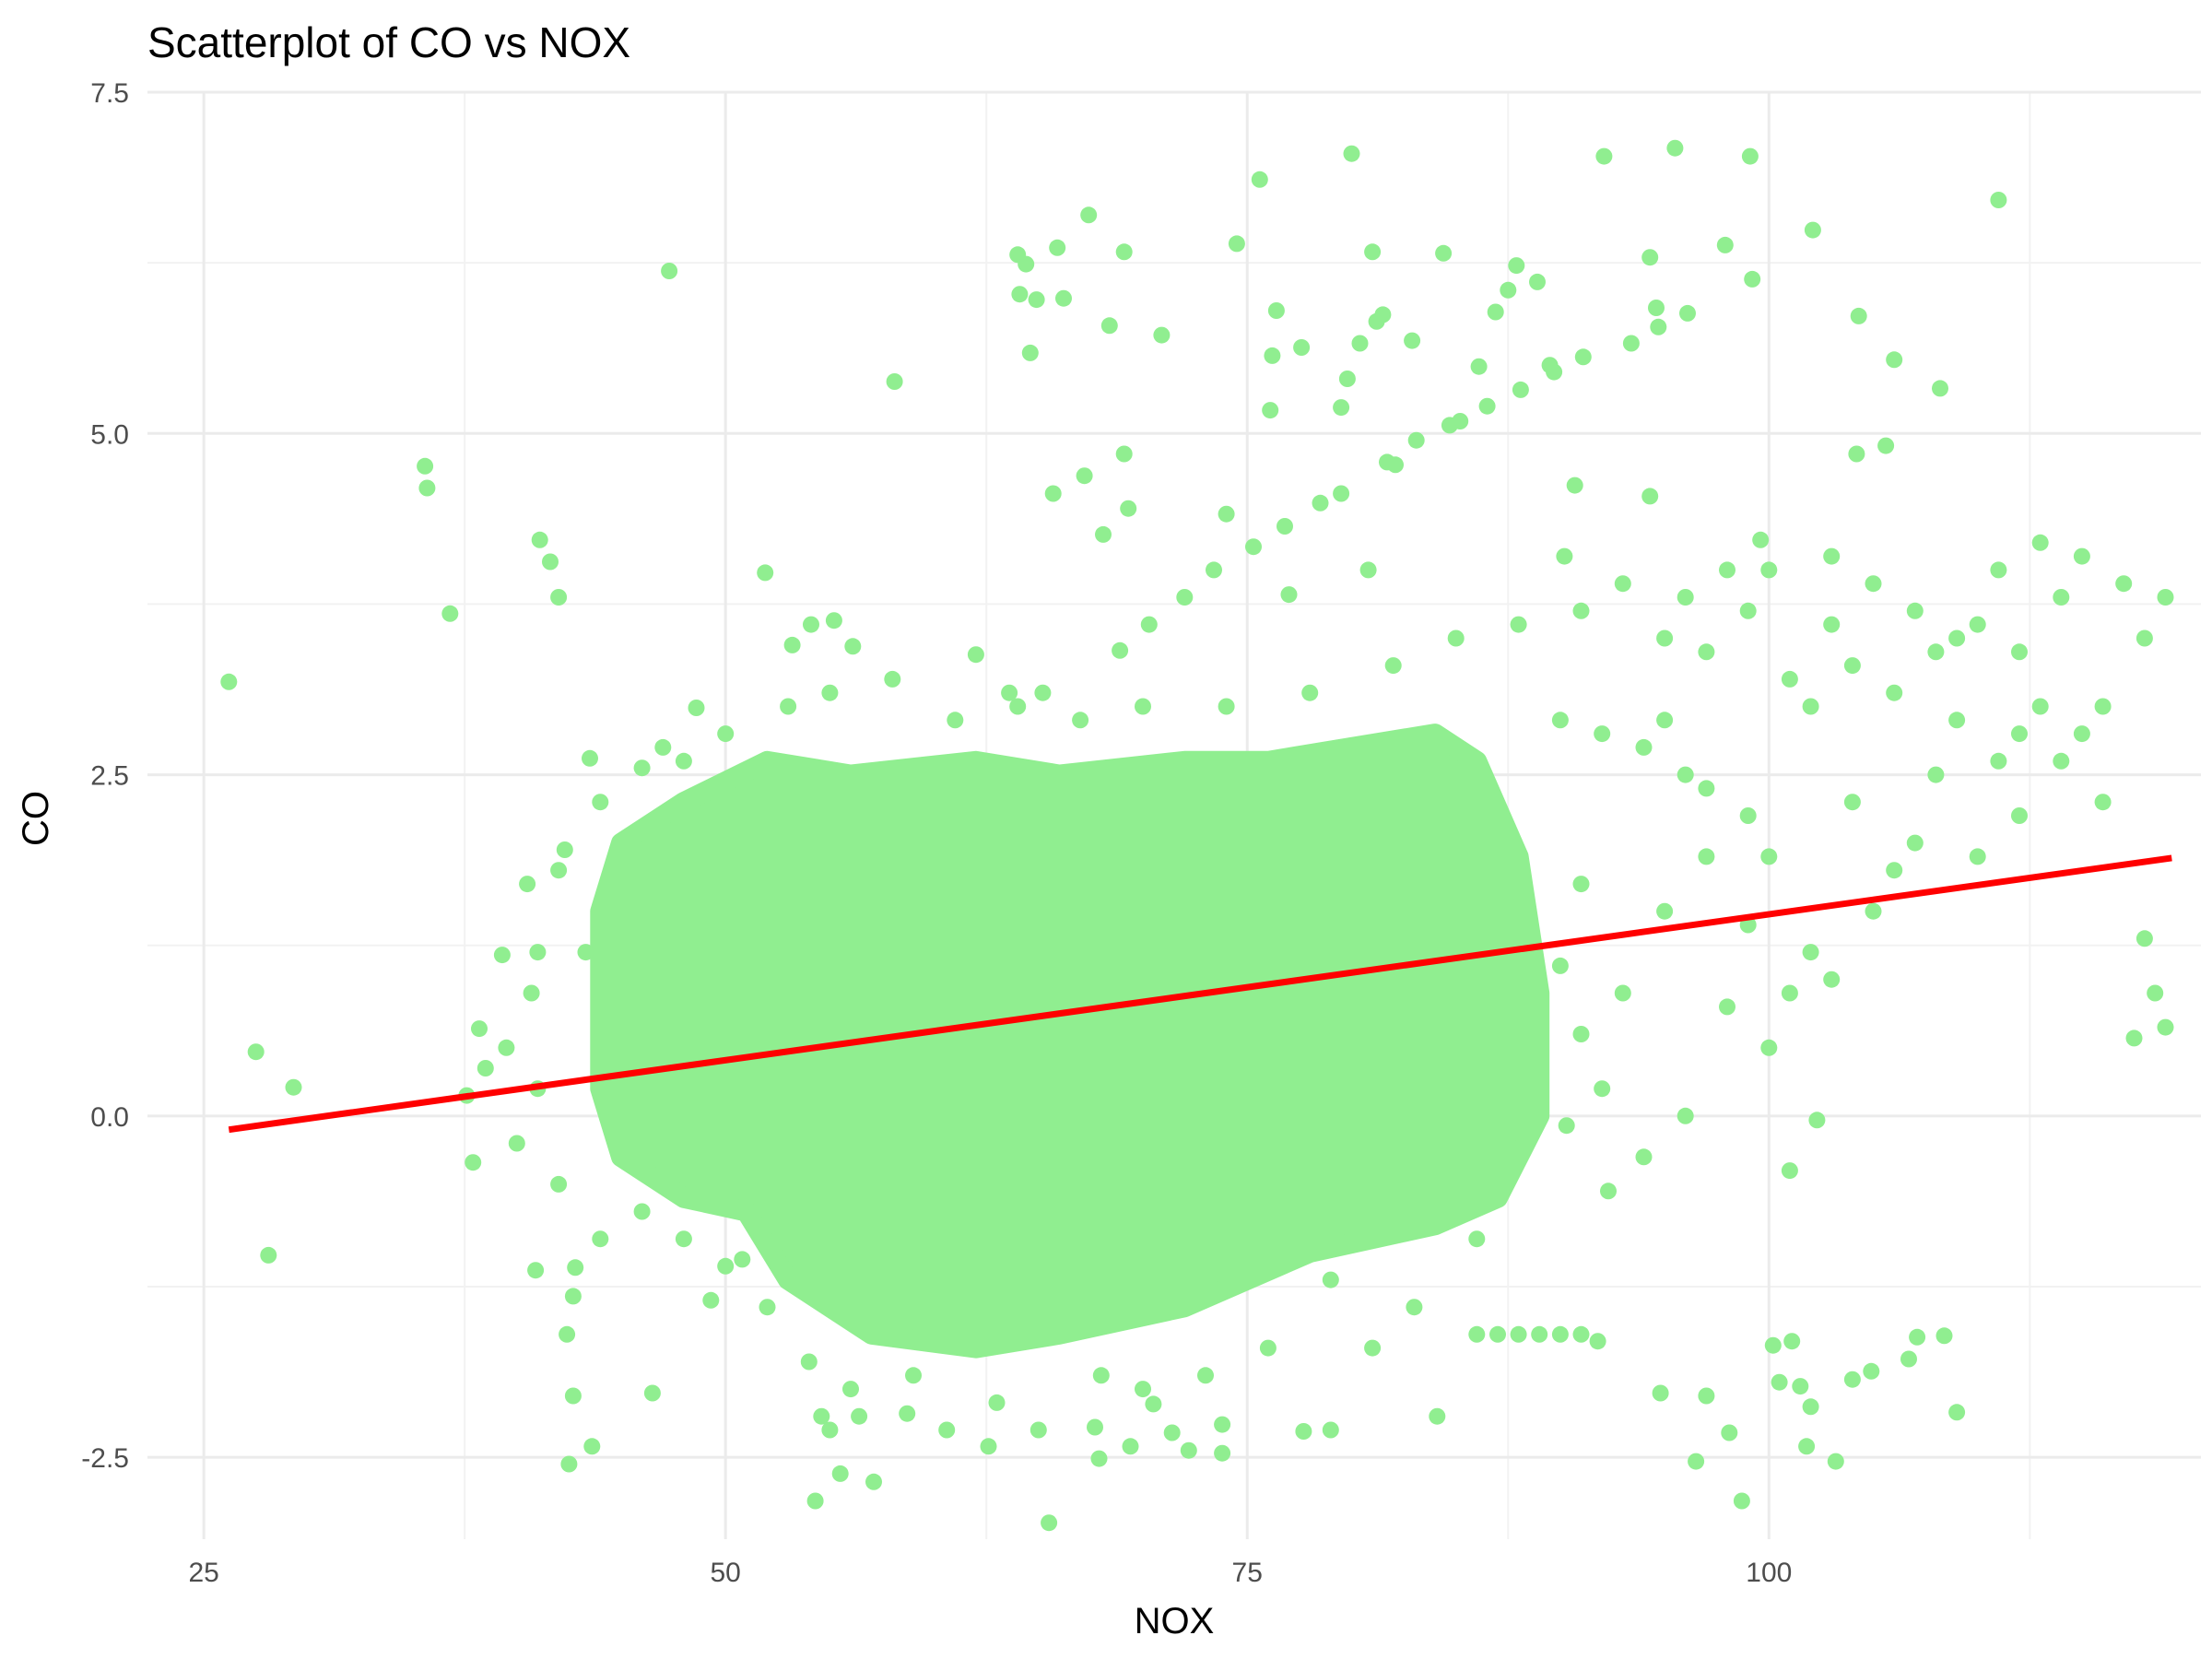 The width and height of the screenshot is (2212, 1659). What do you see at coordinates (109, 93) in the screenshot?
I see `y-tick-label: 7.5` at bounding box center [109, 93].